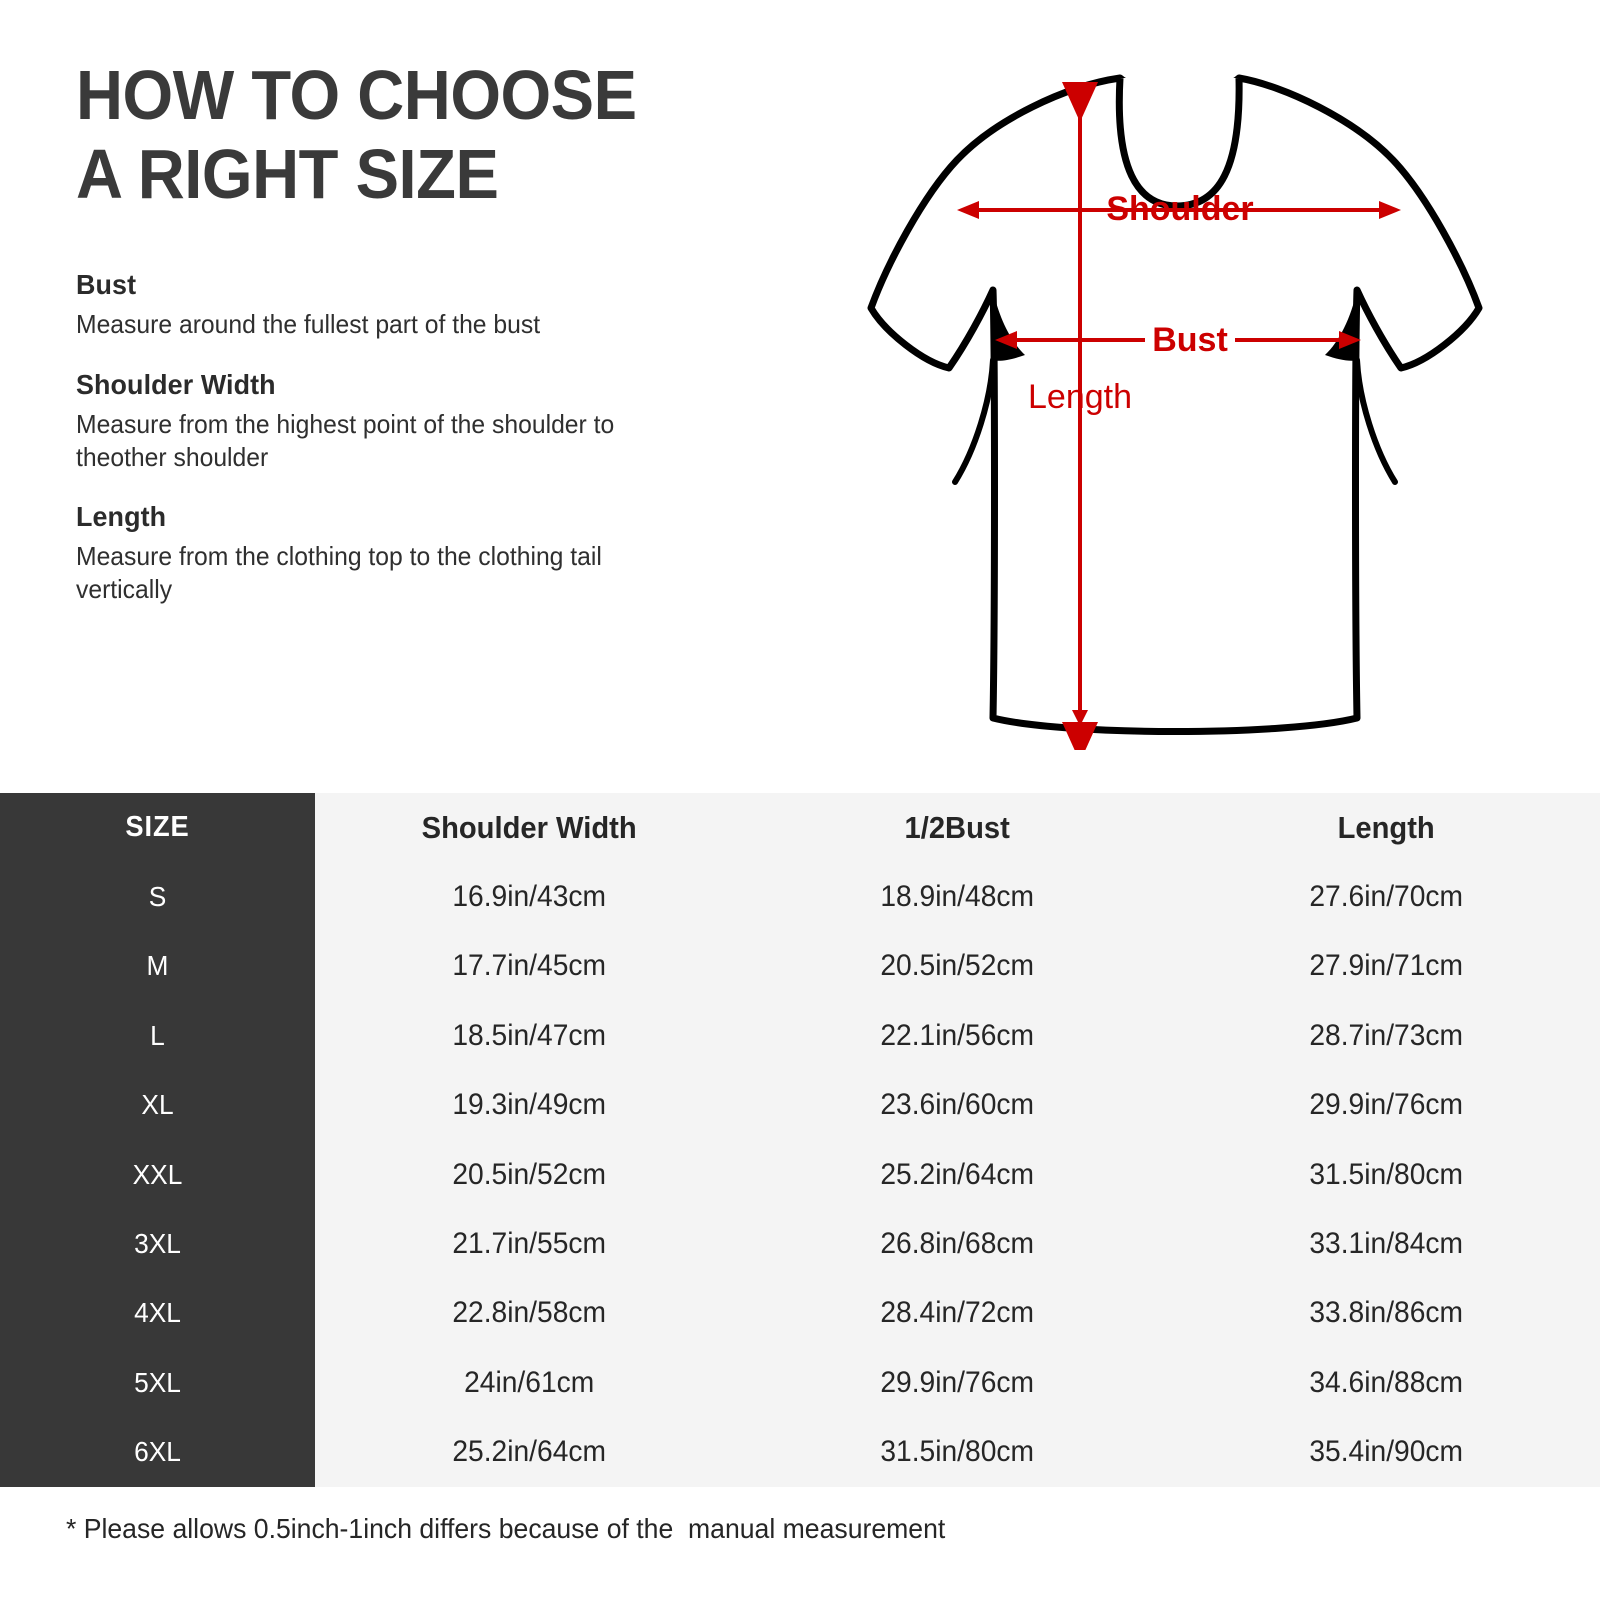  I want to click on table-row-length: 33.8in/86cm, so click(1386, 1313).